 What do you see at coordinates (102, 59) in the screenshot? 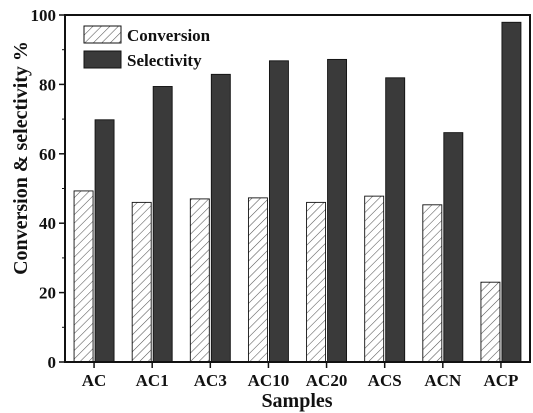
I see `legend-swatch-selectivity` at bounding box center [102, 59].